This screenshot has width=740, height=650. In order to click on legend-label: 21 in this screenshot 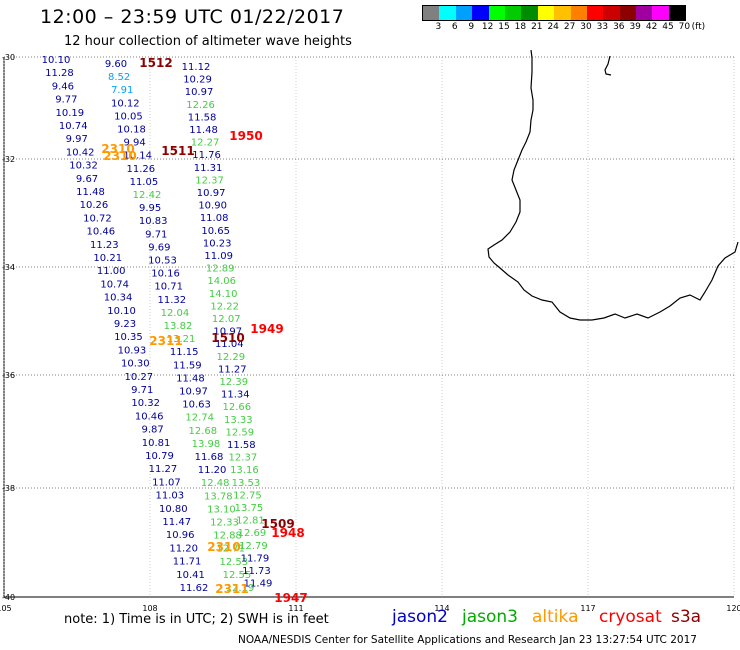, I will do `click(537, 27)`.